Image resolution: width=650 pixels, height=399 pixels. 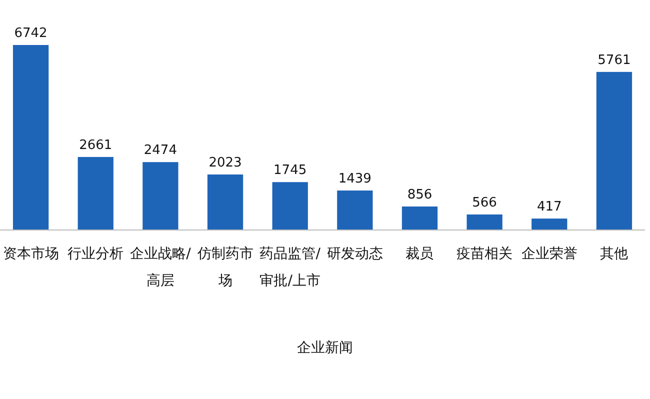 What do you see at coordinates (549, 254) in the screenshot?
I see `x-tick-label: 企业荣誉` at bounding box center [549, 254].